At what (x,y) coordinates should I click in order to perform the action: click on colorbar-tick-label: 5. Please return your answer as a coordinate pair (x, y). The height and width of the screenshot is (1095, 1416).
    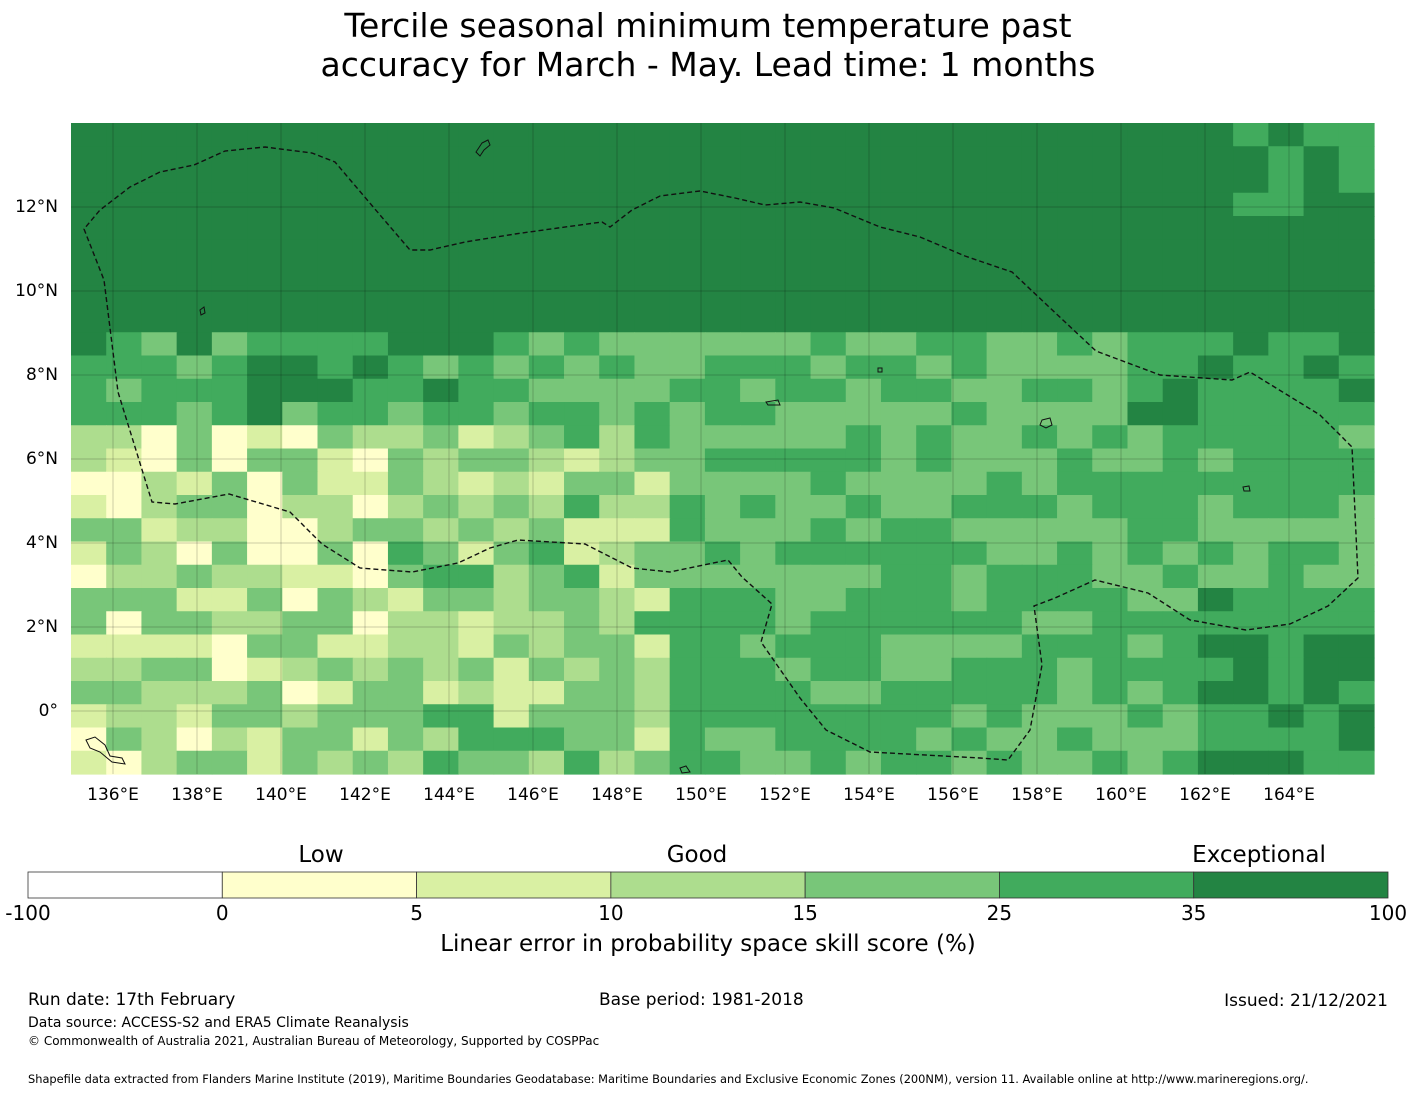
    Looking at the image, I should click on (416, 913).